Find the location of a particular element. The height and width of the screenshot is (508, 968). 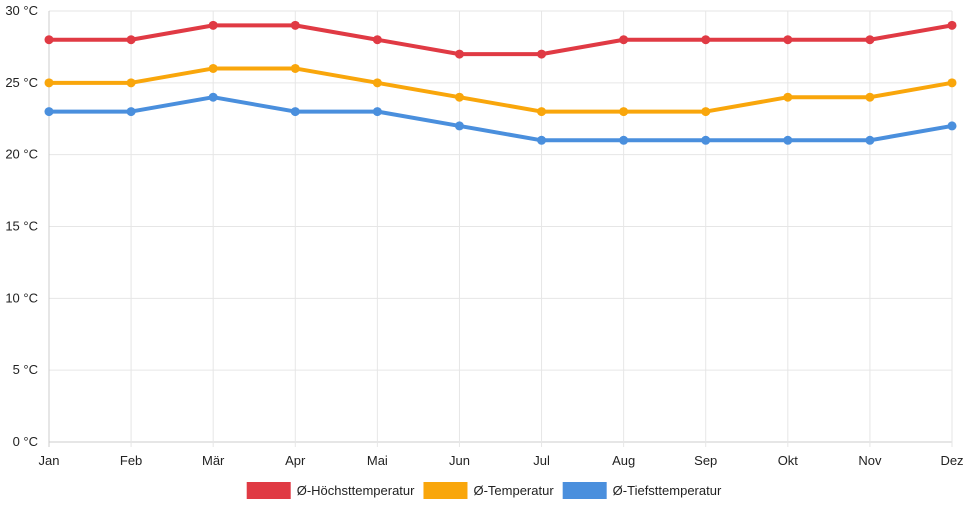

x-tick-label: Mai is located at coordinates (377, 460).